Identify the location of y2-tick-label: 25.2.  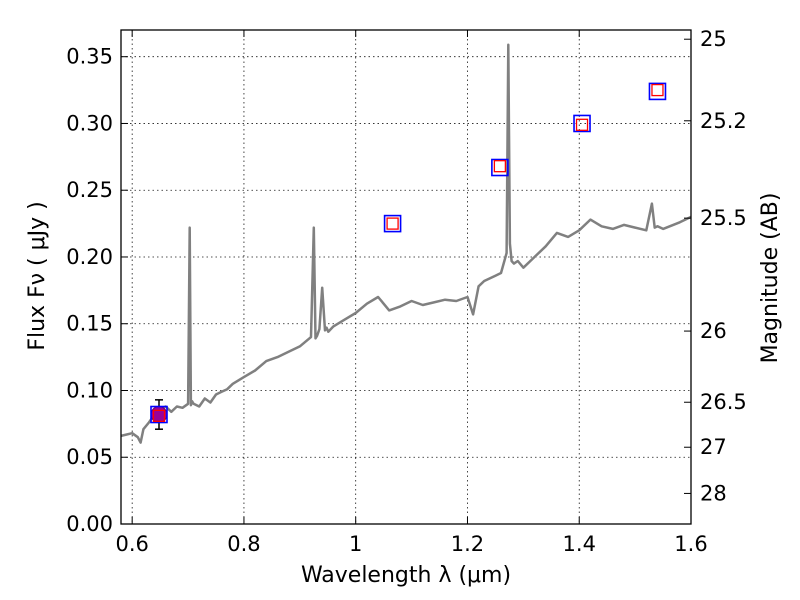
(723, 121).